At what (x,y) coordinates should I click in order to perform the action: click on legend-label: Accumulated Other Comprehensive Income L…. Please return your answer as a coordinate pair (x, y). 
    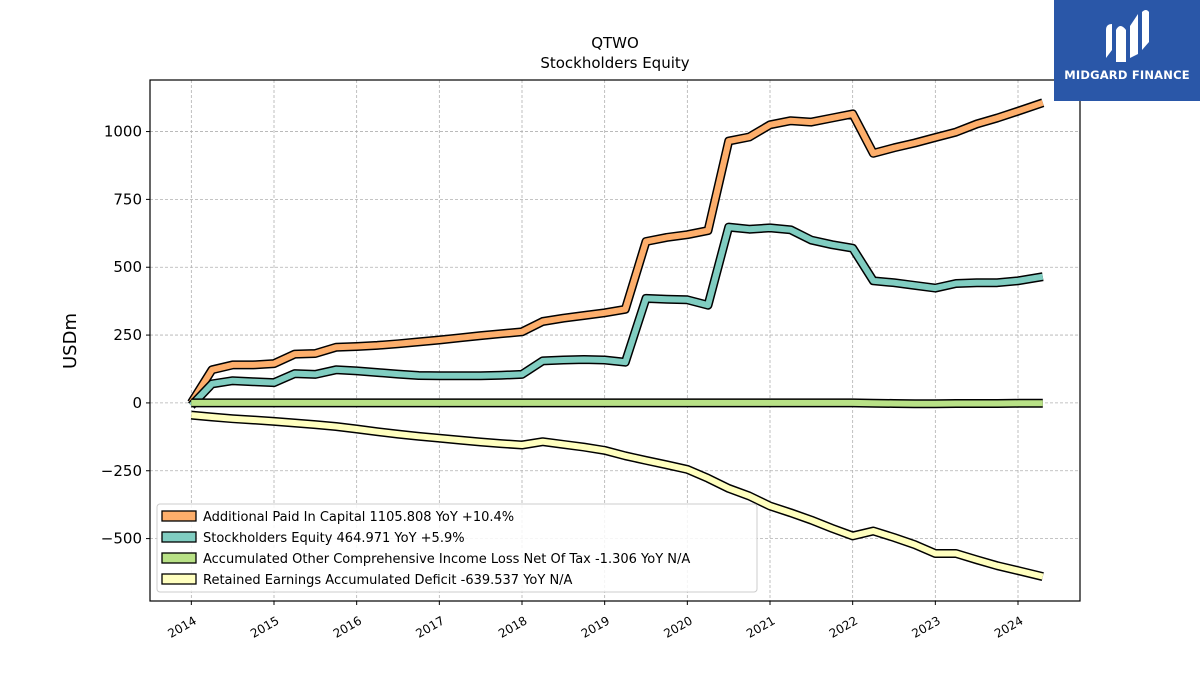
    Looking at the image, I should click on (446, 559).